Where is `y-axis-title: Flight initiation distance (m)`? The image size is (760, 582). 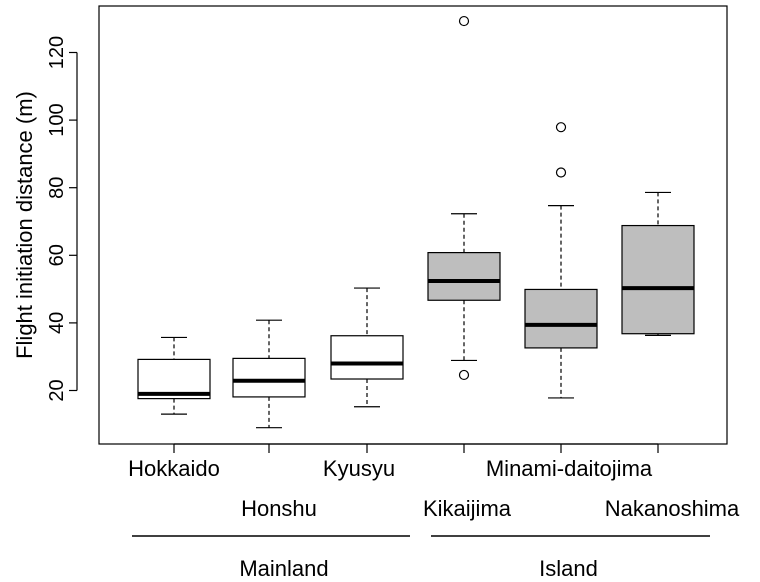
y-axis-title: Flight initiation distance (m) is located at coordinates (24, 225).